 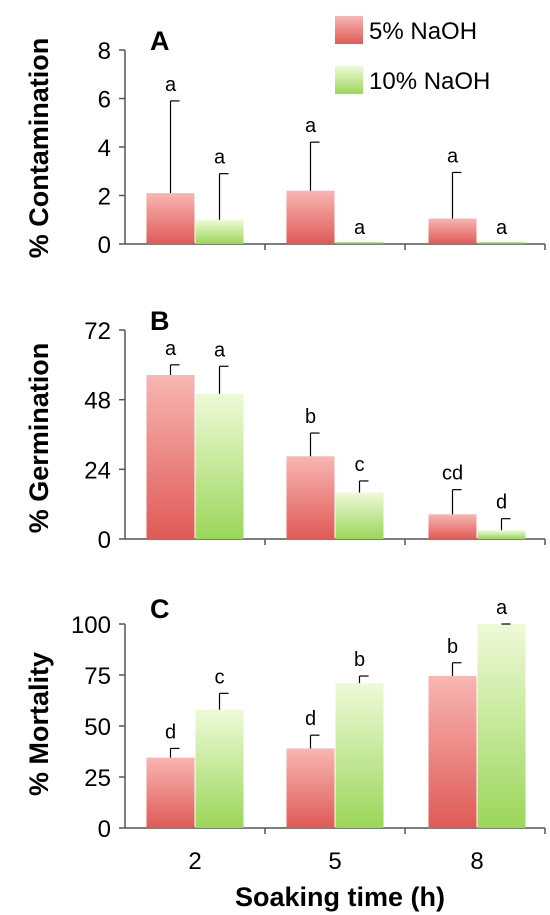 What do you see at coordinates (97, 331) in the screenshot?
I see `y-tick-label: 72` at bounding box center [97, 331].